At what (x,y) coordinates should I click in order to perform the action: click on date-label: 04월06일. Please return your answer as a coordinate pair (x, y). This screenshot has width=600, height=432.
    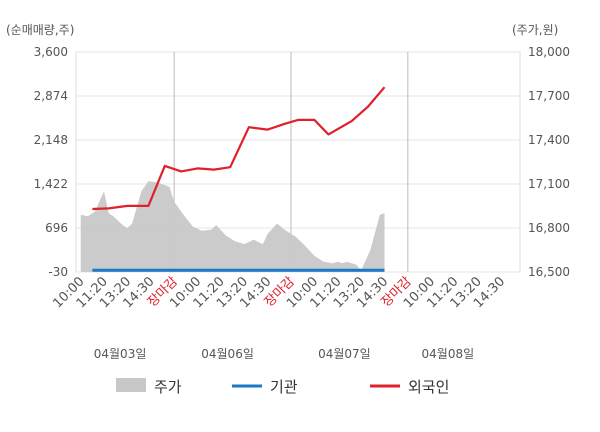
    Looking at the image, I should click on (227, 354).